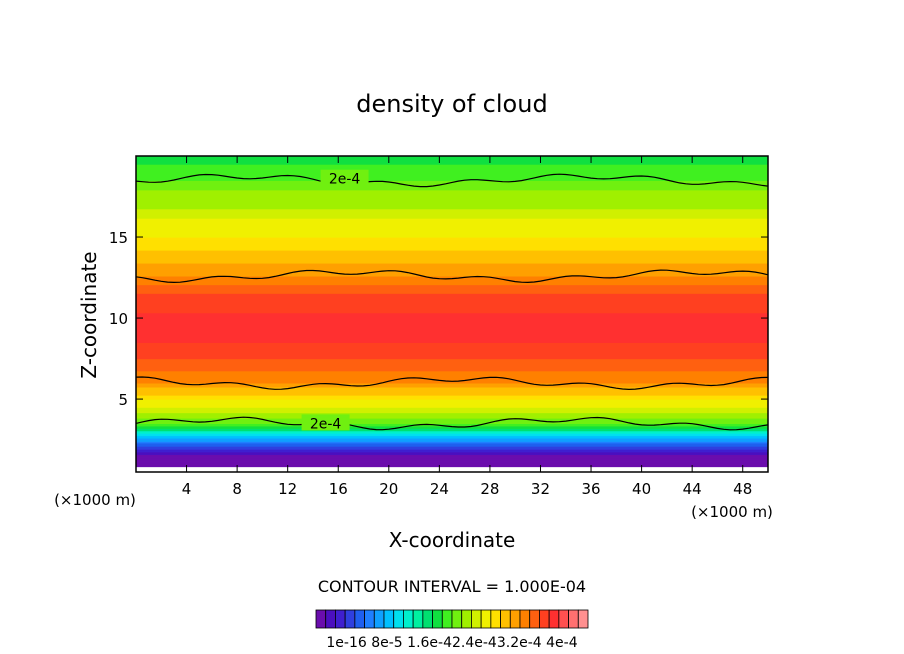 Image resolution: width=904 pixels, height=654 pixels. Describe the element at coordinates (451, 643) in the screenshot. I see `colorbar-labels: 1e-16 8e-5 1.6e-42.4e-43.2e-4 4e-4` at that location.